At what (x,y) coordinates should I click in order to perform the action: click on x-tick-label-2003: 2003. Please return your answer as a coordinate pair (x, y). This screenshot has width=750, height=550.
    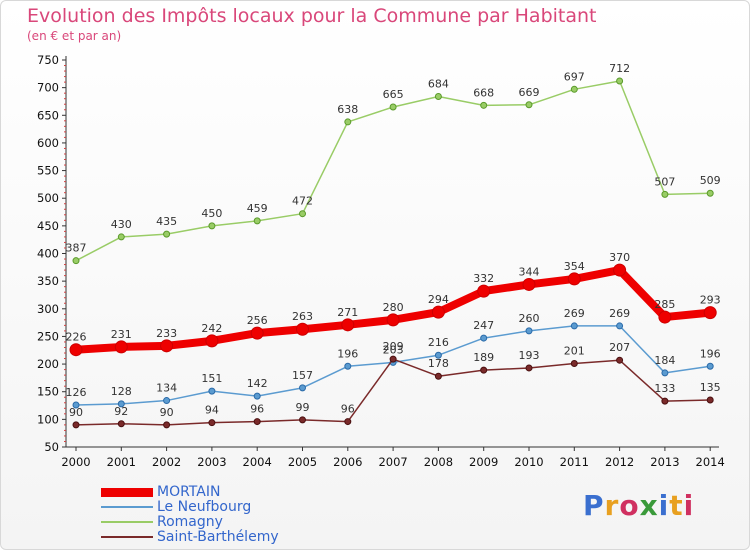
    Looking at the image, I should click on (211, 462).